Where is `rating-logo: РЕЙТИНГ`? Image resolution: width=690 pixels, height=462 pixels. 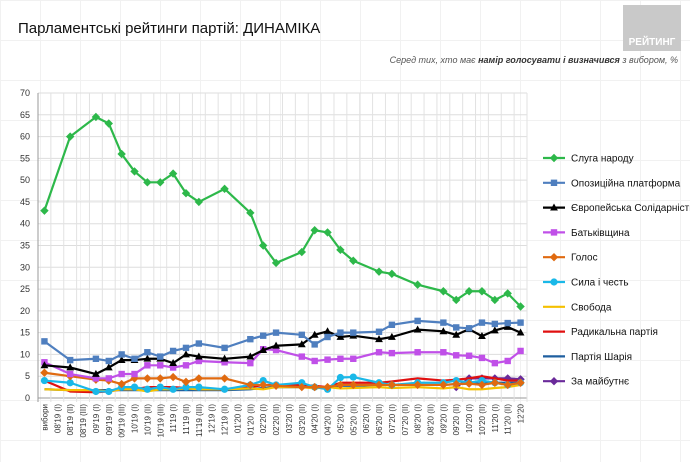
rating-logo: РЕЙТИНГ is located at coordinates (652, 28).